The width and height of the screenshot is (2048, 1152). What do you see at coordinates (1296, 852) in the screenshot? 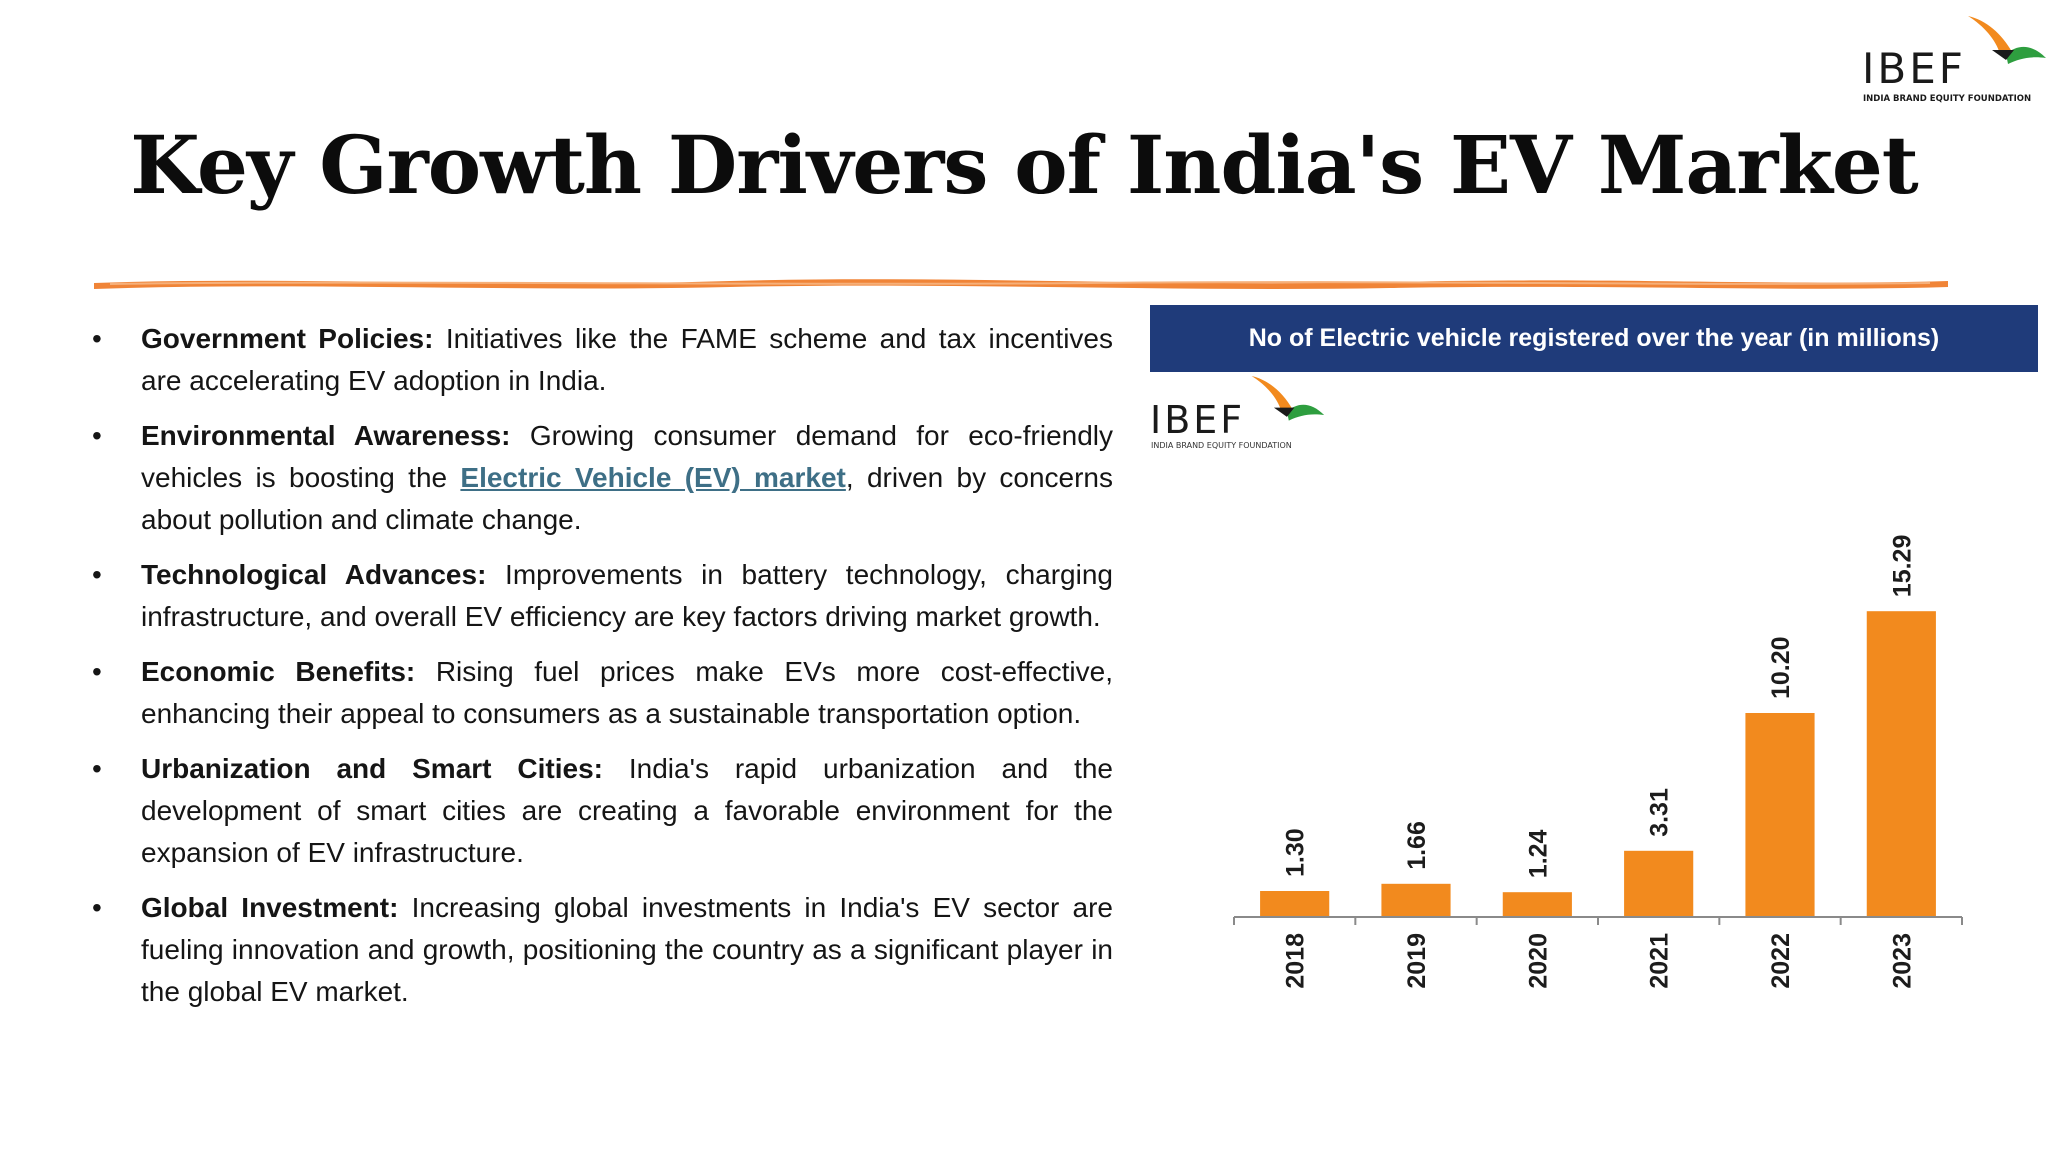
I see `value-label-2018: 1.30` at bounding box center [1296, 852].